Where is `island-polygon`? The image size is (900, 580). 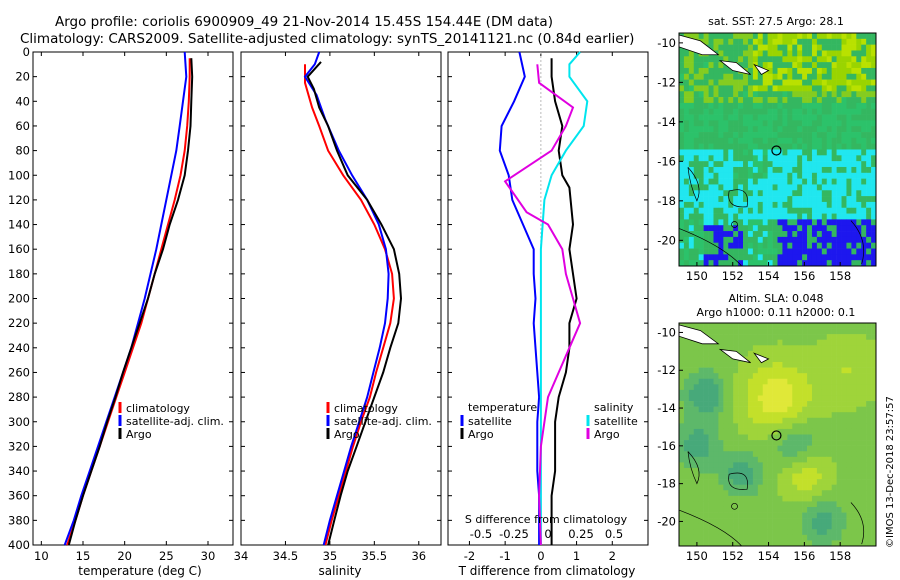 island-polygon is located at coordinates (734, 67).